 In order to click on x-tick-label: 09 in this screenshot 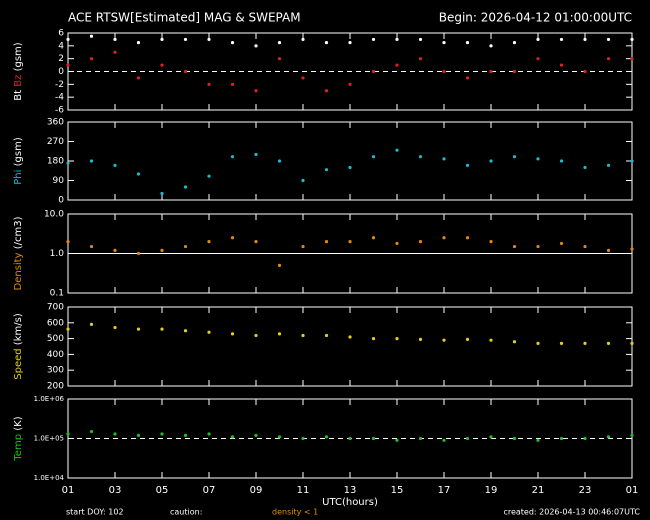, I will do `click(256, 490)`.